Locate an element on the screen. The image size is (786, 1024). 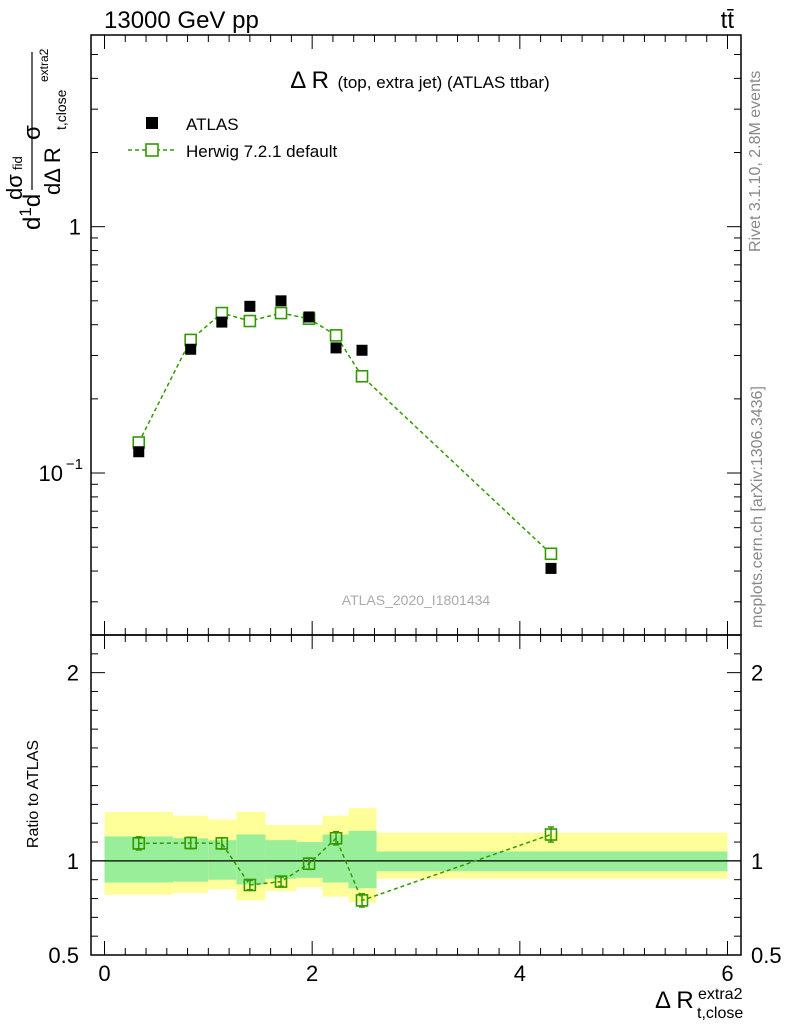
ratio-plot-data is located at coordinates (345, 867).